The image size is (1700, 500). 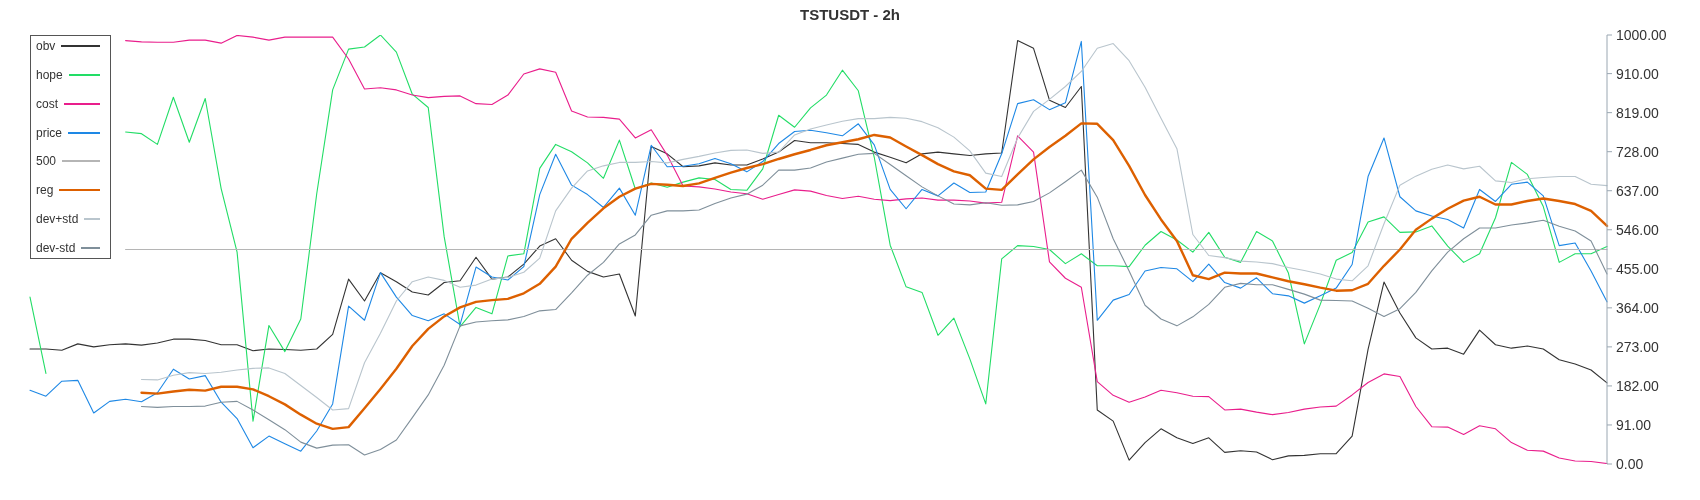 What do you see at coordinates (1638, 346) in the screenshot?
I see `y-tick-label: 273.00` at bounding box center [1638, 346].